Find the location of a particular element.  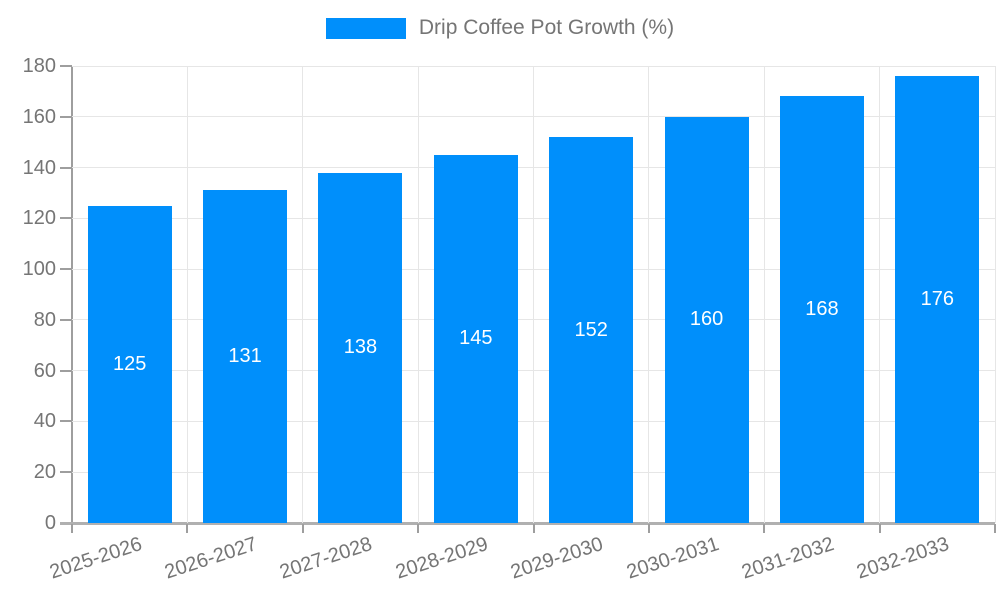

bar: 176 is located at coordinates (937, 299).